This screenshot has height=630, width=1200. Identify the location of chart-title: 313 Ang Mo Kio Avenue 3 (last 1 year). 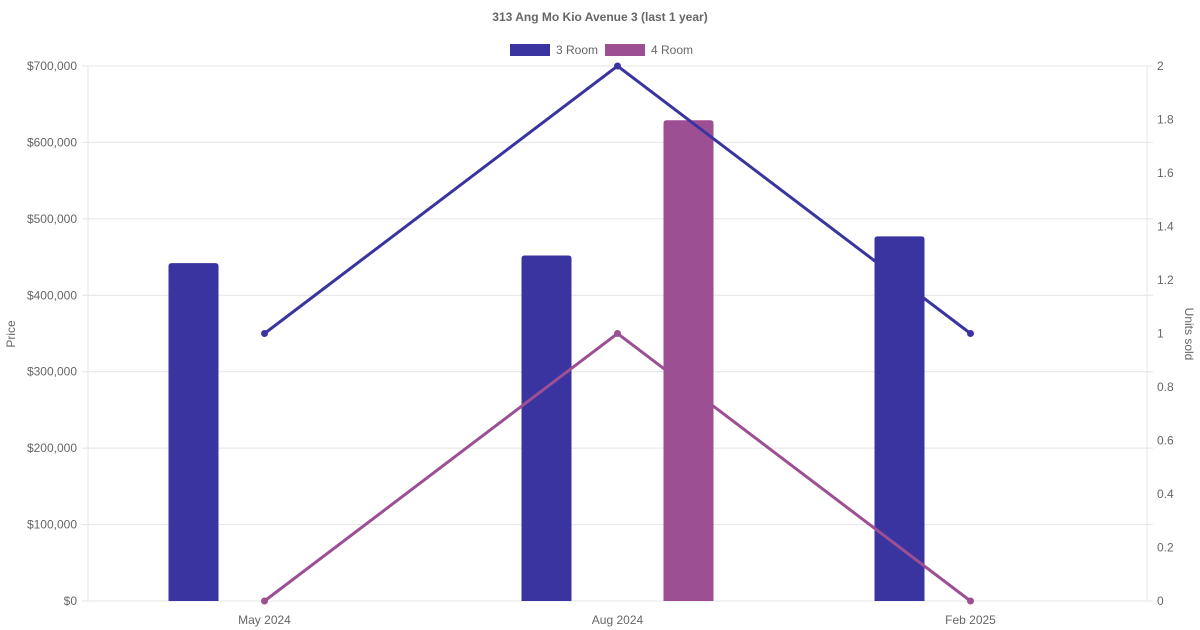
(599, 17).